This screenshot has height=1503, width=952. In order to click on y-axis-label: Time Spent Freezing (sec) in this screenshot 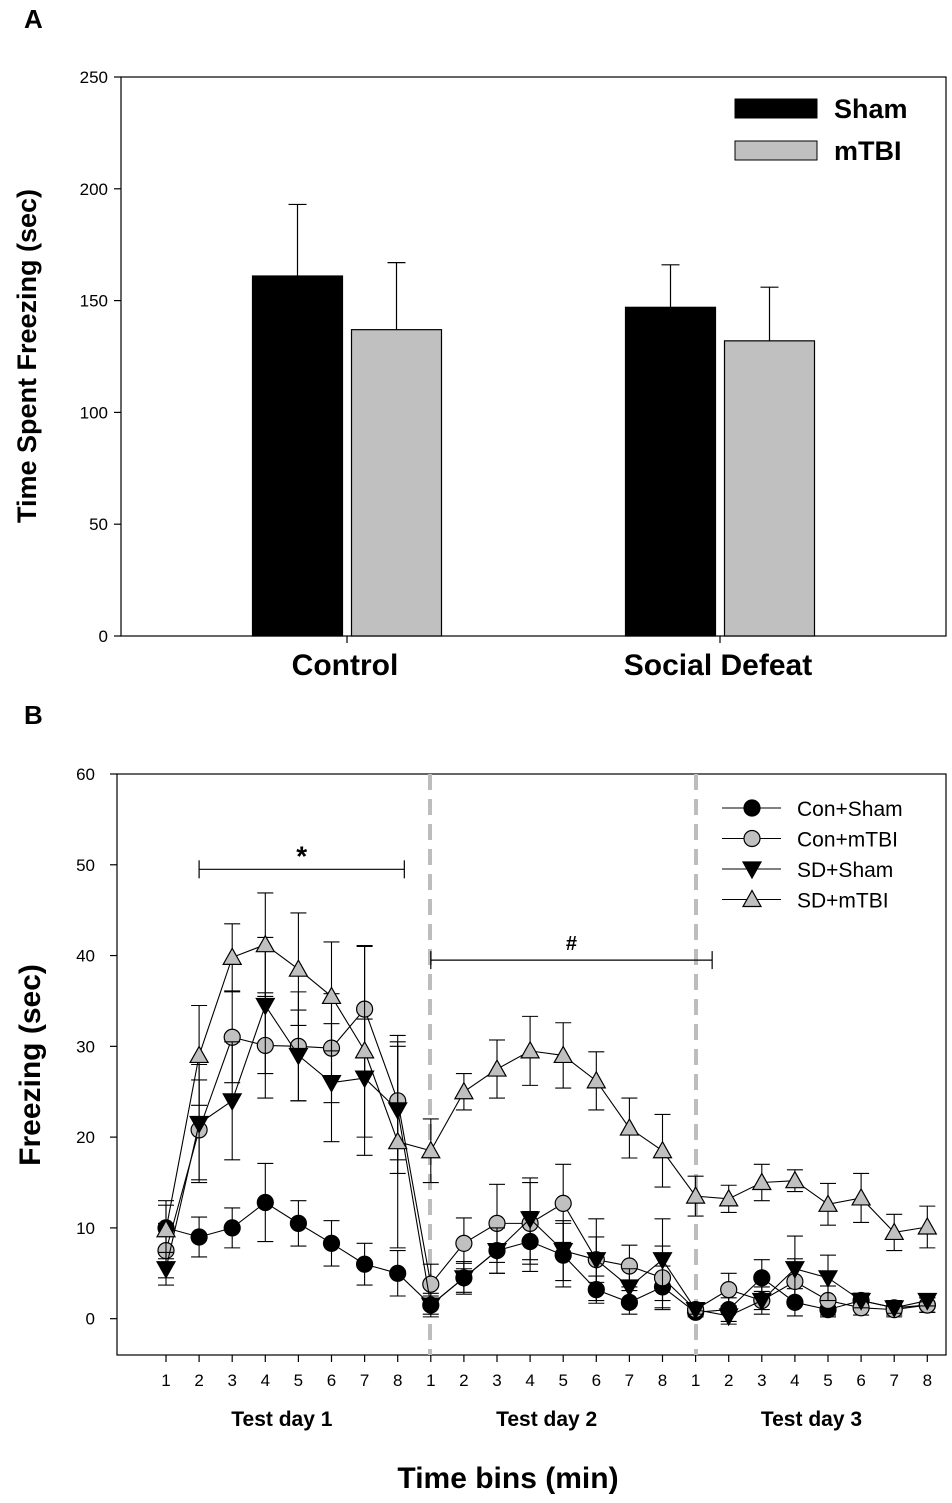, I will do `click(27, 356)`.